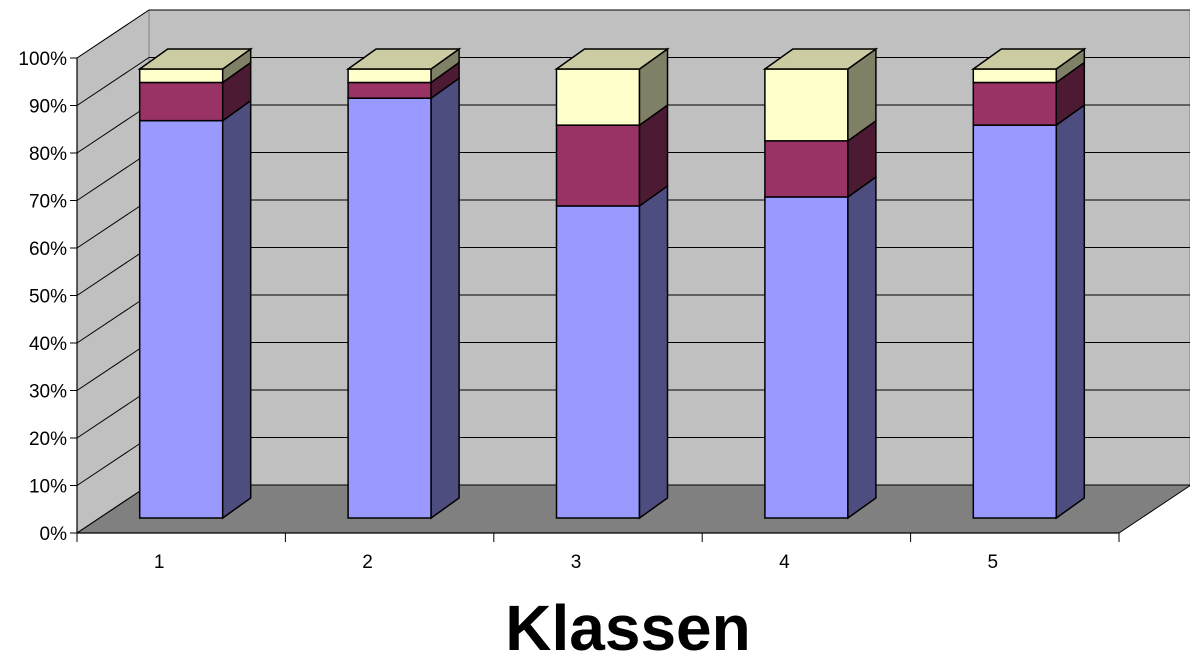 Image resolution: width=1190 pixels, height=655 pixels. I want to click on y-tick-label: 30%, so click(48, 392).